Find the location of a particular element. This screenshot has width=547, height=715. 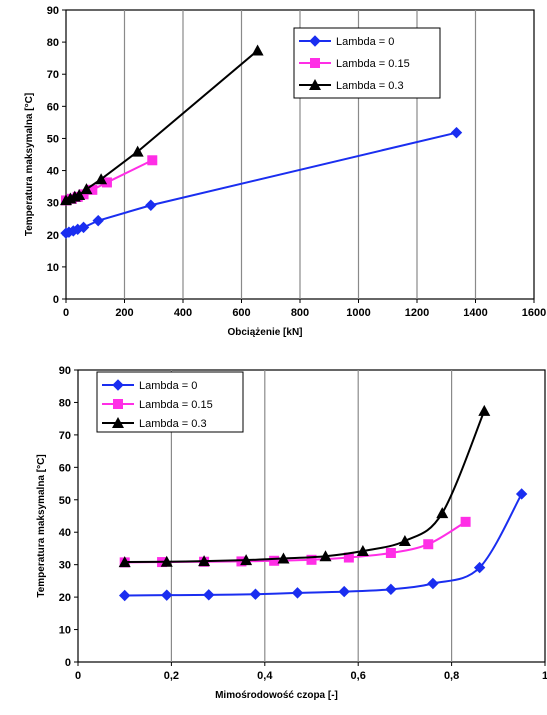

x-tick-label: 0,6 is located at coordinates (358, 676).